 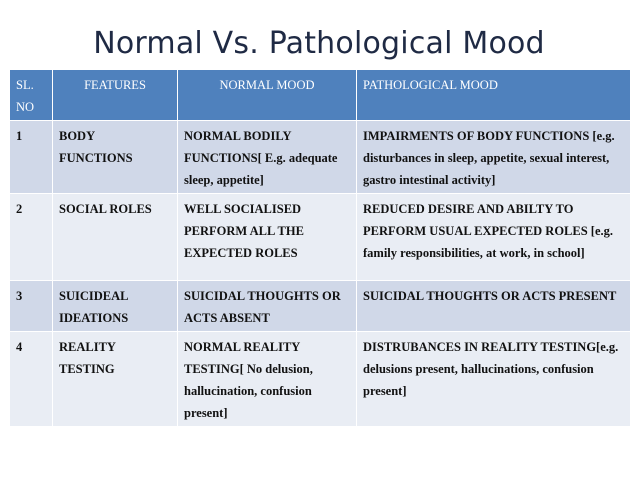 What do you see at coordinates (115, 306) in the screenshot?
I see `row-feature: SUICIDEAL IDEATIONS` at bounding box center [115, 306].